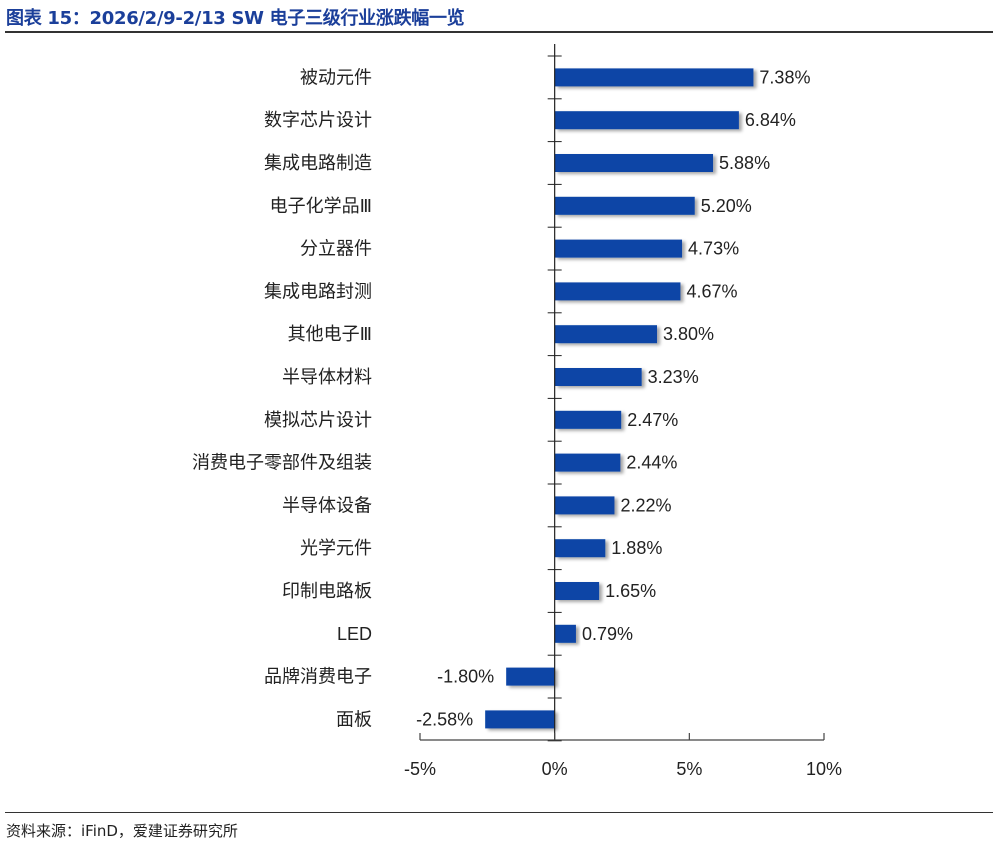 Image resolution: width=998 pixels, height=845 pixels. Describe the element at coordinates (652, 420) in the screenshot. I see `data-label: 2.47%` at that location.